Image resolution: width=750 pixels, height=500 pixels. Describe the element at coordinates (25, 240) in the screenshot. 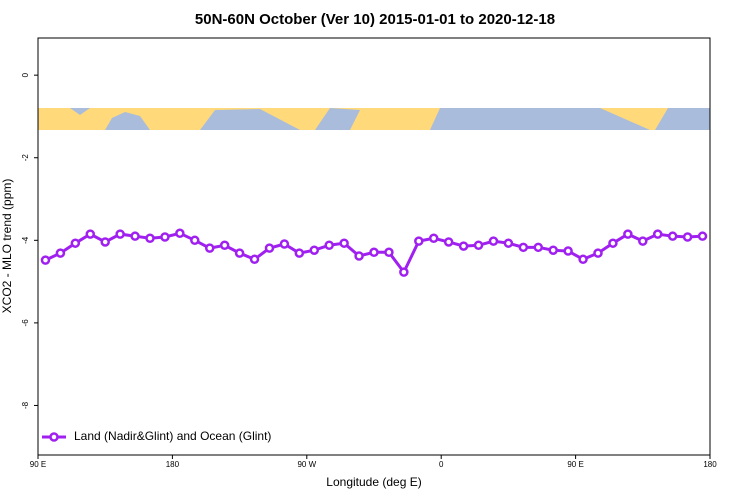

I see `y-tick-label: -4` at that location.